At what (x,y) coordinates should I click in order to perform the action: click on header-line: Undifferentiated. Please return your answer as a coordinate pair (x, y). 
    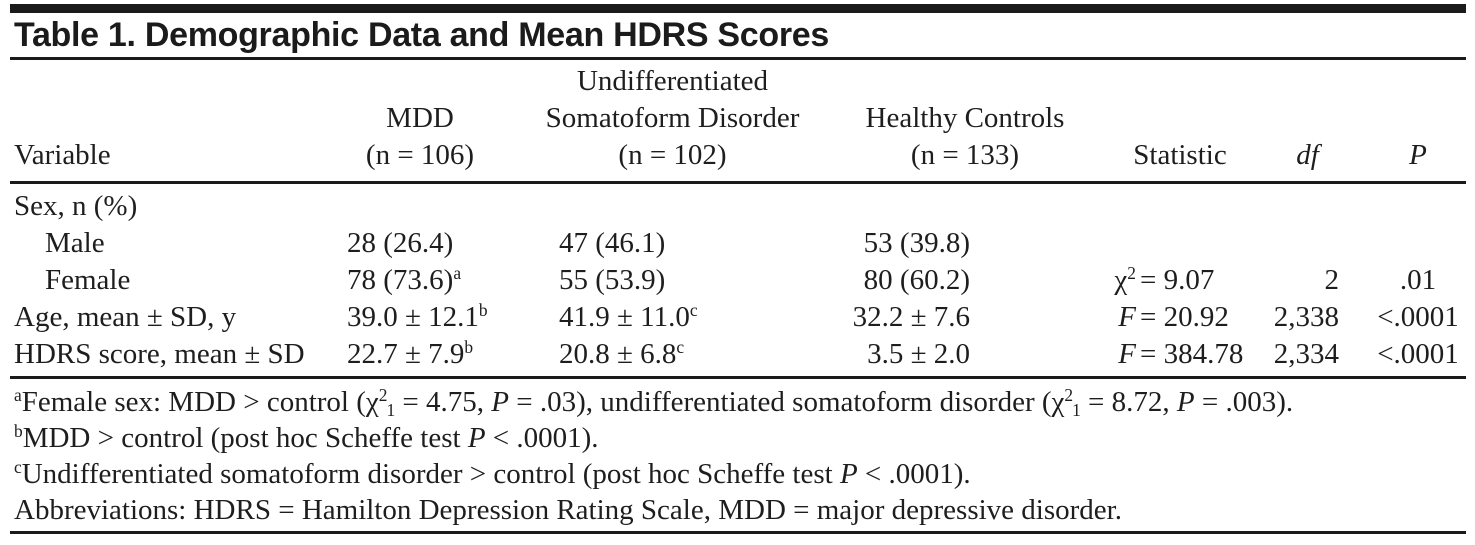
    Looking at the image, I should click on (672, 81).